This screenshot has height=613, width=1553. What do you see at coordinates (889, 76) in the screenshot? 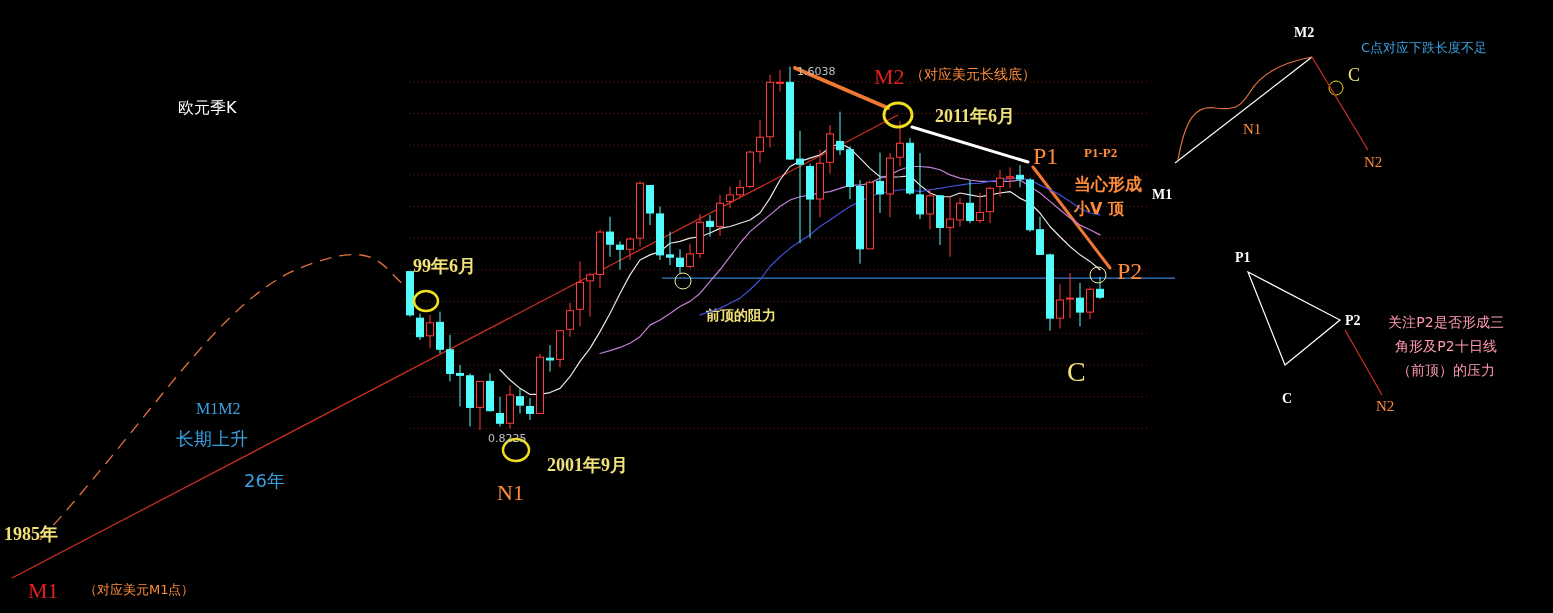
I see `annotation: M2` at bounding box center [889, 76].